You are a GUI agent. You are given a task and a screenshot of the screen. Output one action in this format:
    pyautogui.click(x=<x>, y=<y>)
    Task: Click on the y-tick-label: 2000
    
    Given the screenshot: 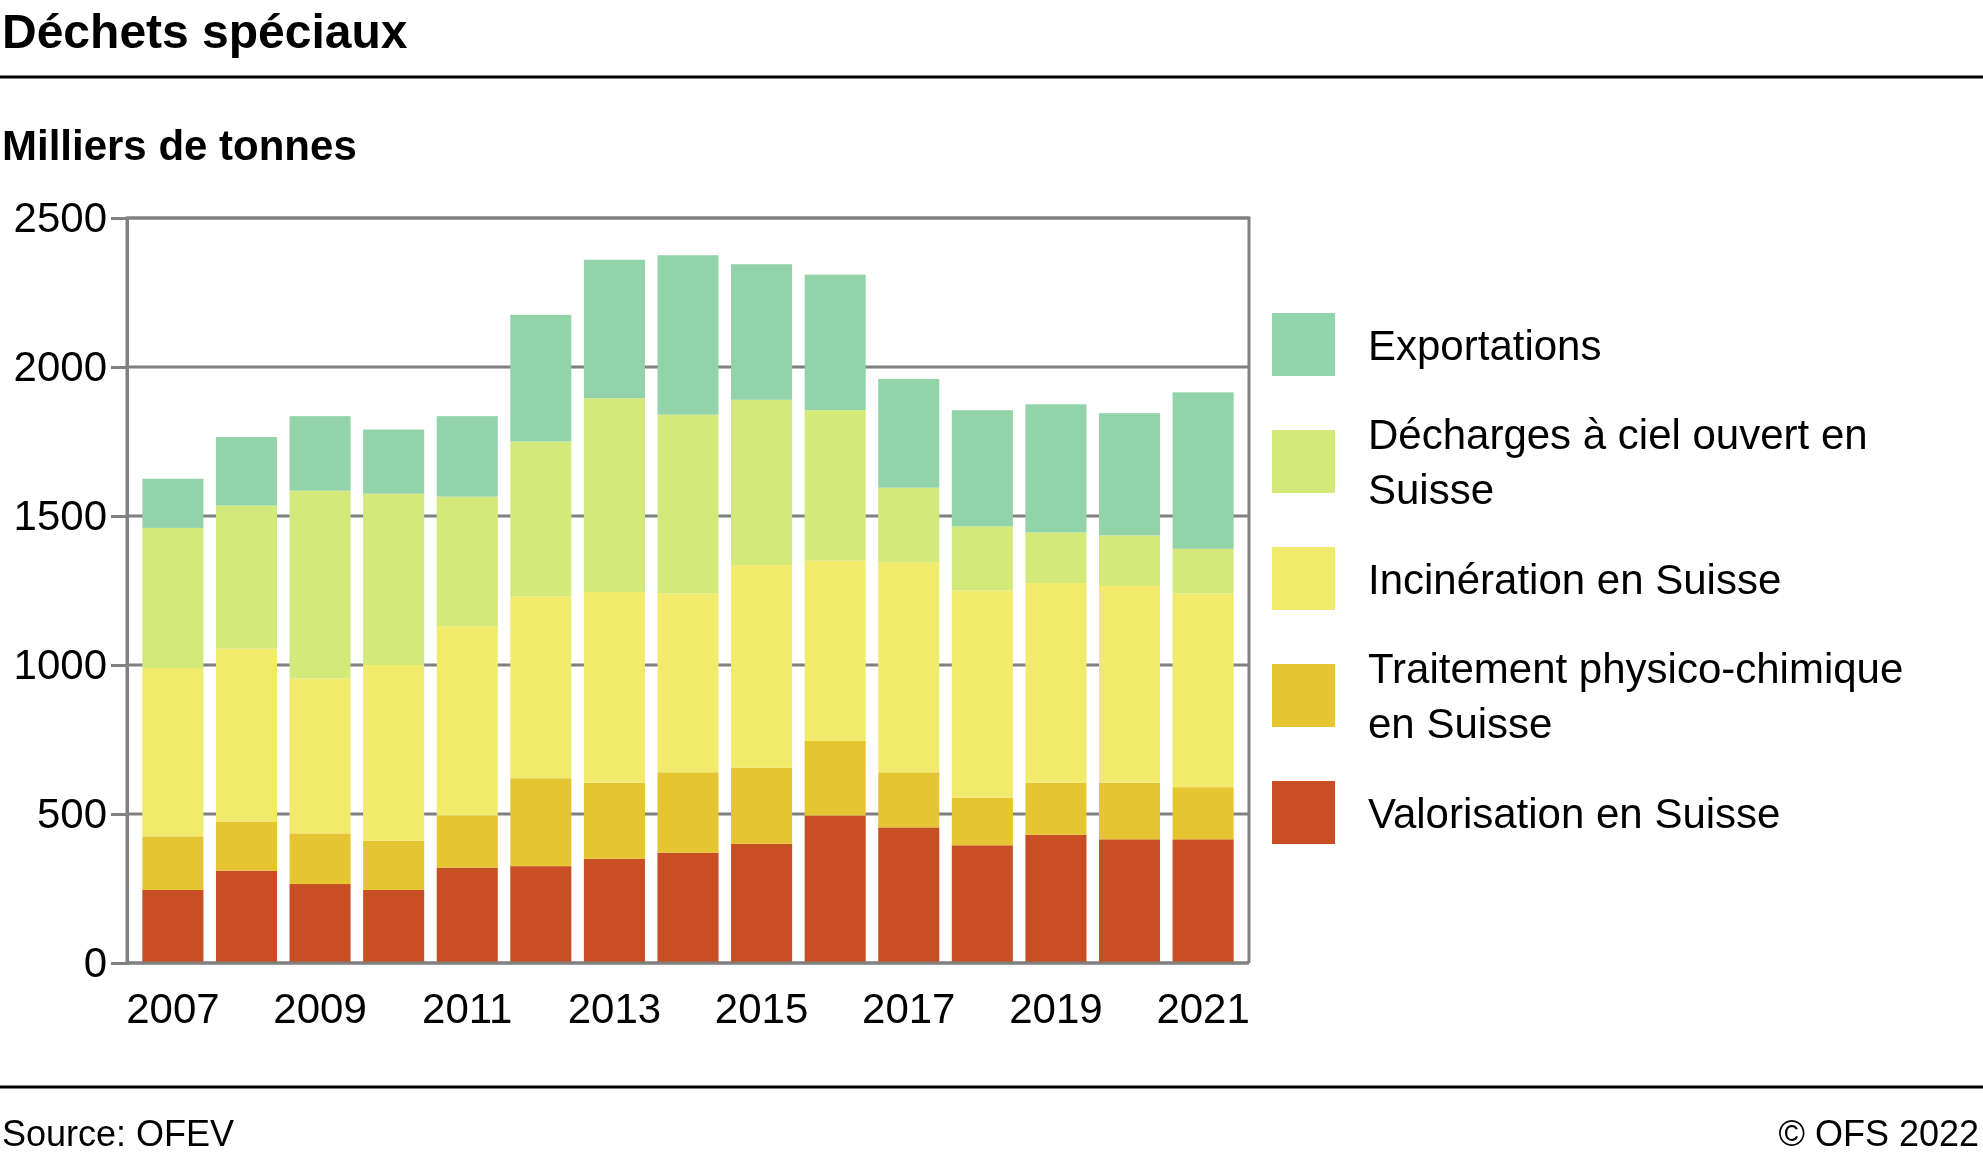 What is the action you would take?
    pyautogui.click(x=60, y=366)
    